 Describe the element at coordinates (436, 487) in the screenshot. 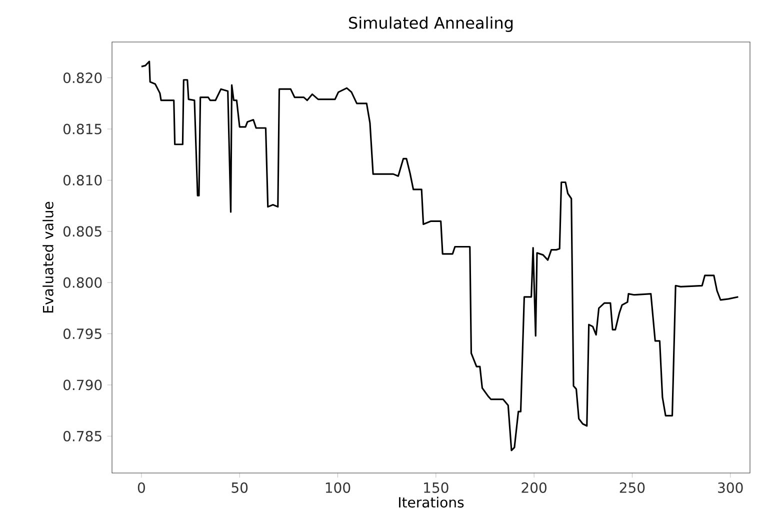

I see `x-tick-label: 150` at that location.